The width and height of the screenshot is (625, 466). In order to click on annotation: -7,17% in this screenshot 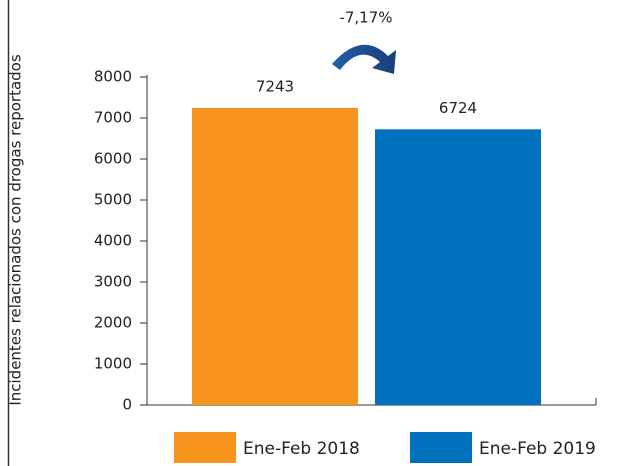, I will do `click(365, 18)`.